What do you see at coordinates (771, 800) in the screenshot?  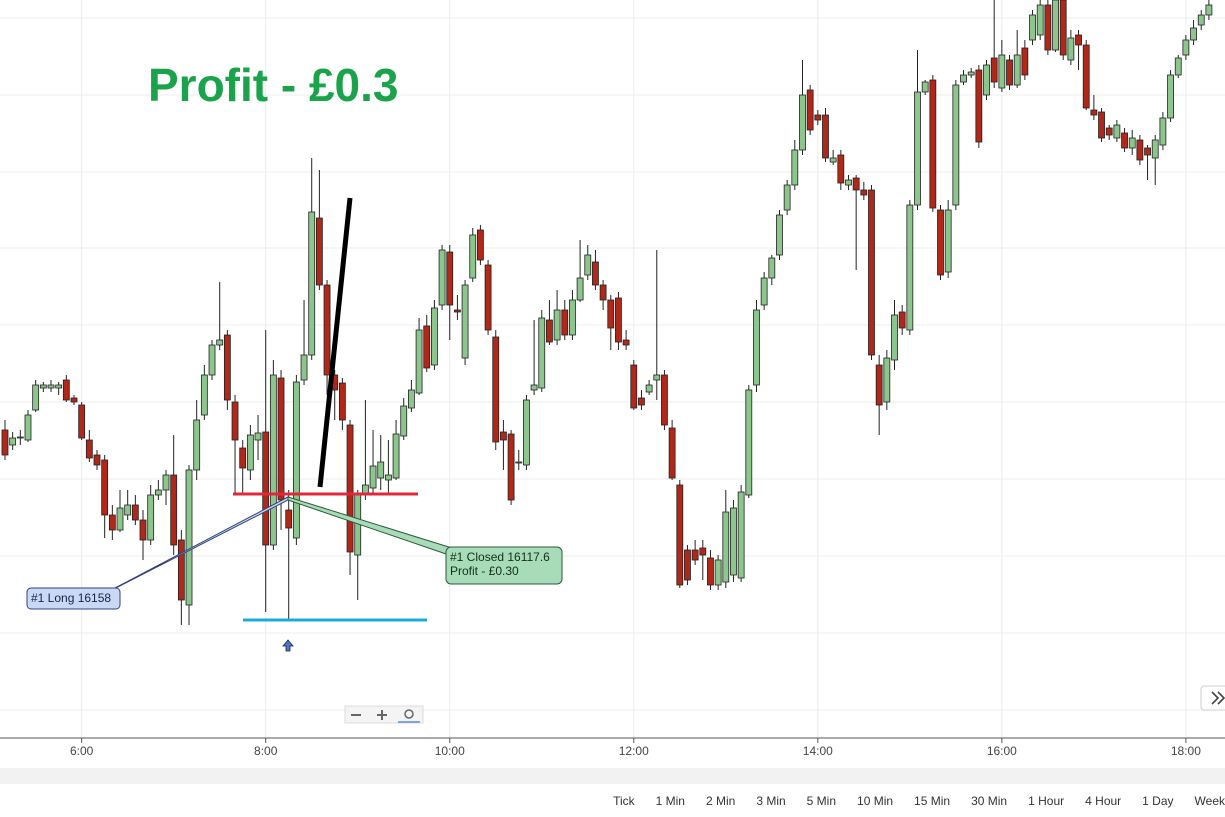 I see `timeframe-button: 3 Min` at bounding box center [771, 800].